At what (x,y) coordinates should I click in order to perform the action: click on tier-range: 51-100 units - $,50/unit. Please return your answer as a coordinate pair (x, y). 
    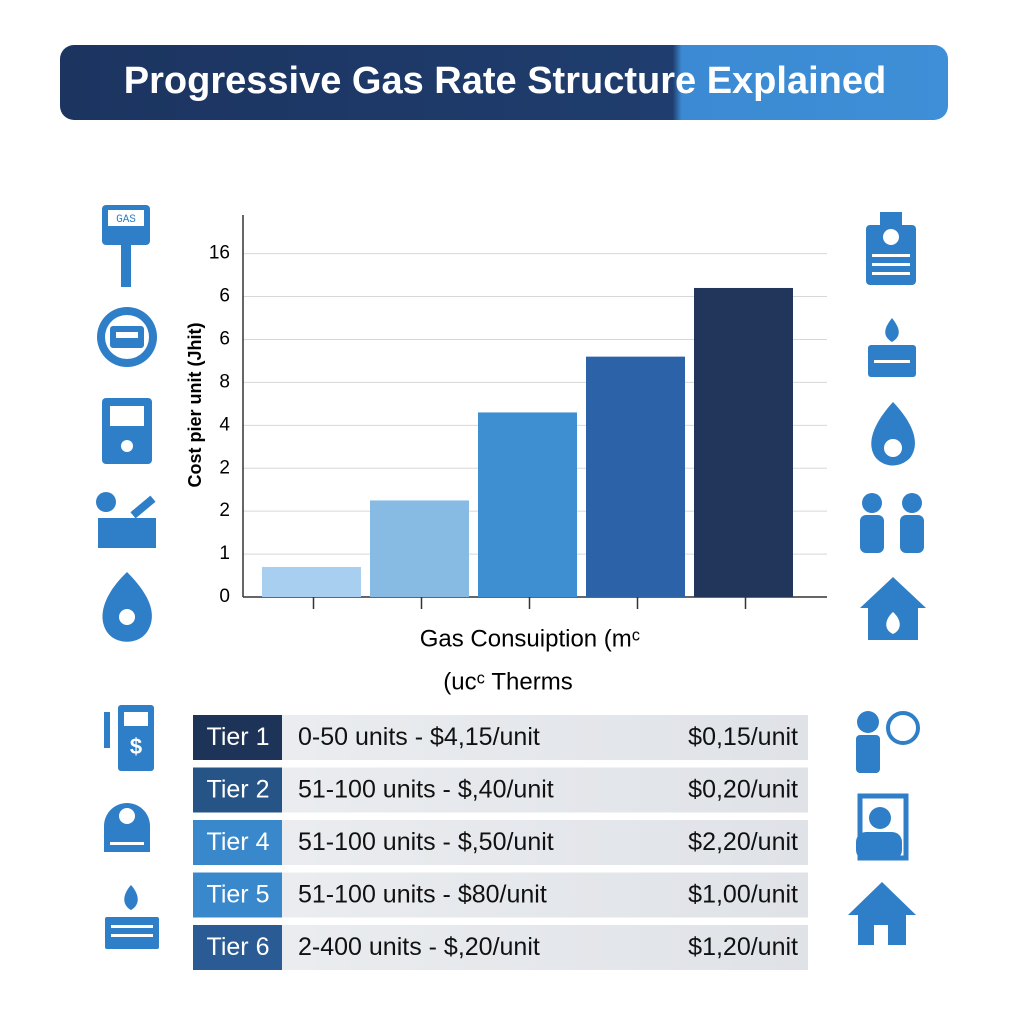
    Looking at the image, I should click on (426, 842).